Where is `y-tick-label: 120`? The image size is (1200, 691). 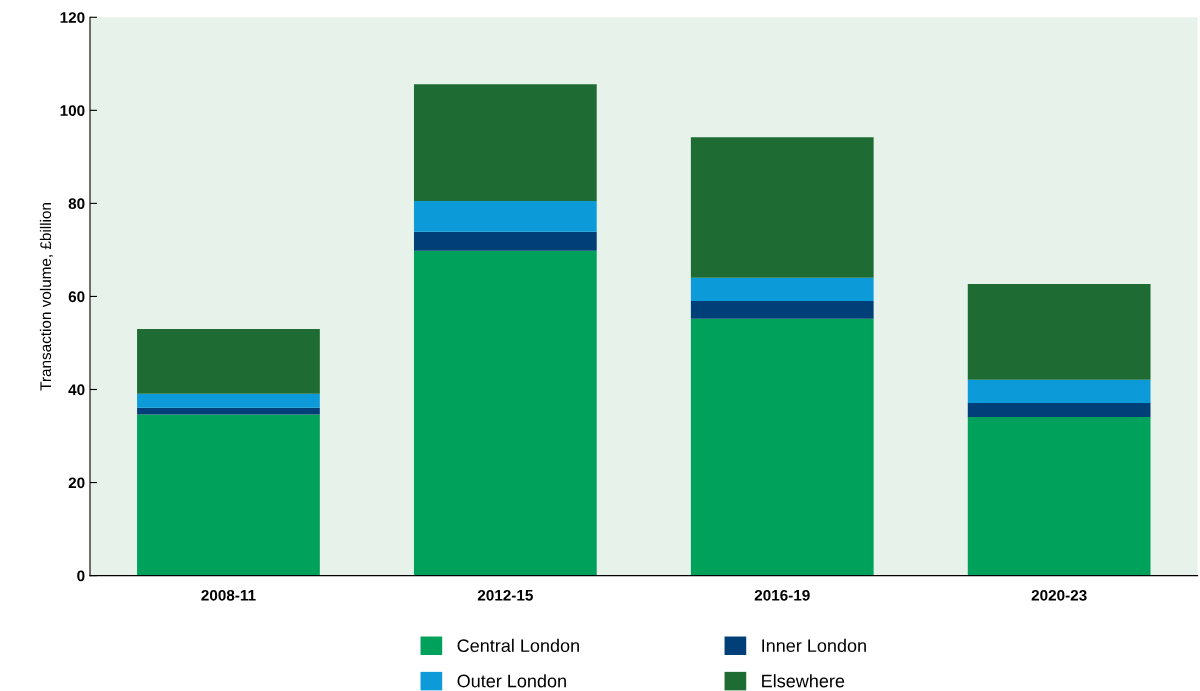
y-tick-label: 120 is located at coordinates (72, 17).